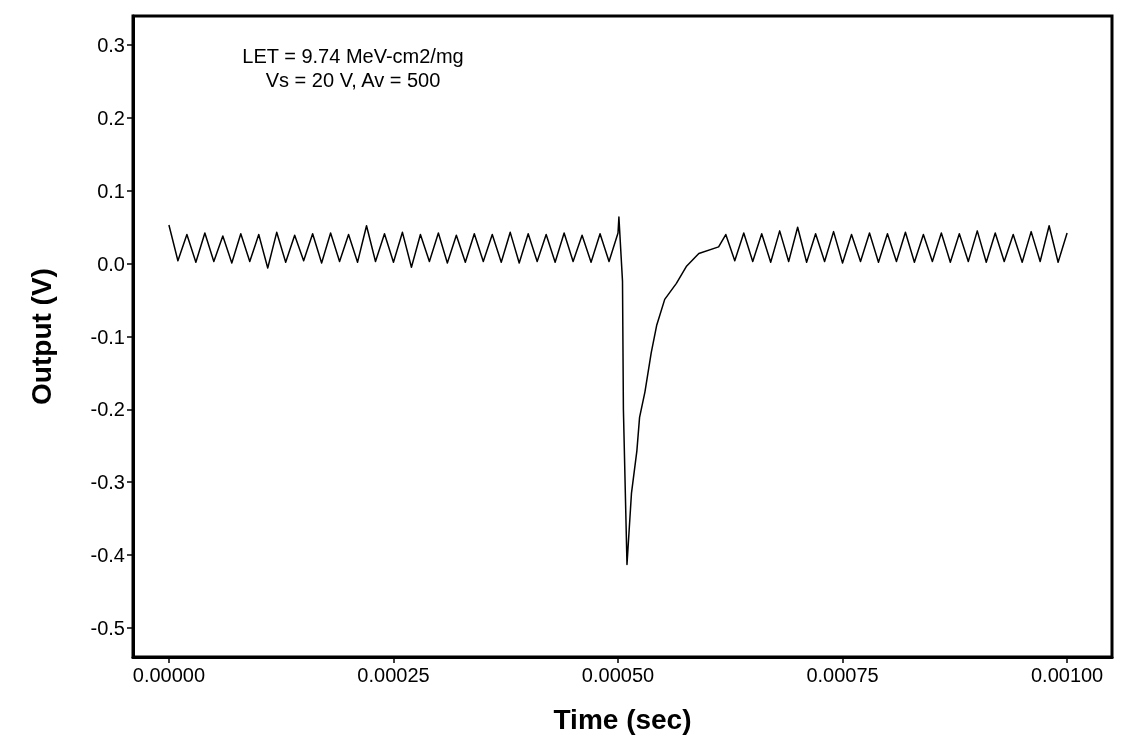 The width and height of the screenshot is (1141, 750). What do you see at coordinates (111, 190) in the screenshot?
I see `y-tick-label: 0.1` at bounding box center [111, 190].